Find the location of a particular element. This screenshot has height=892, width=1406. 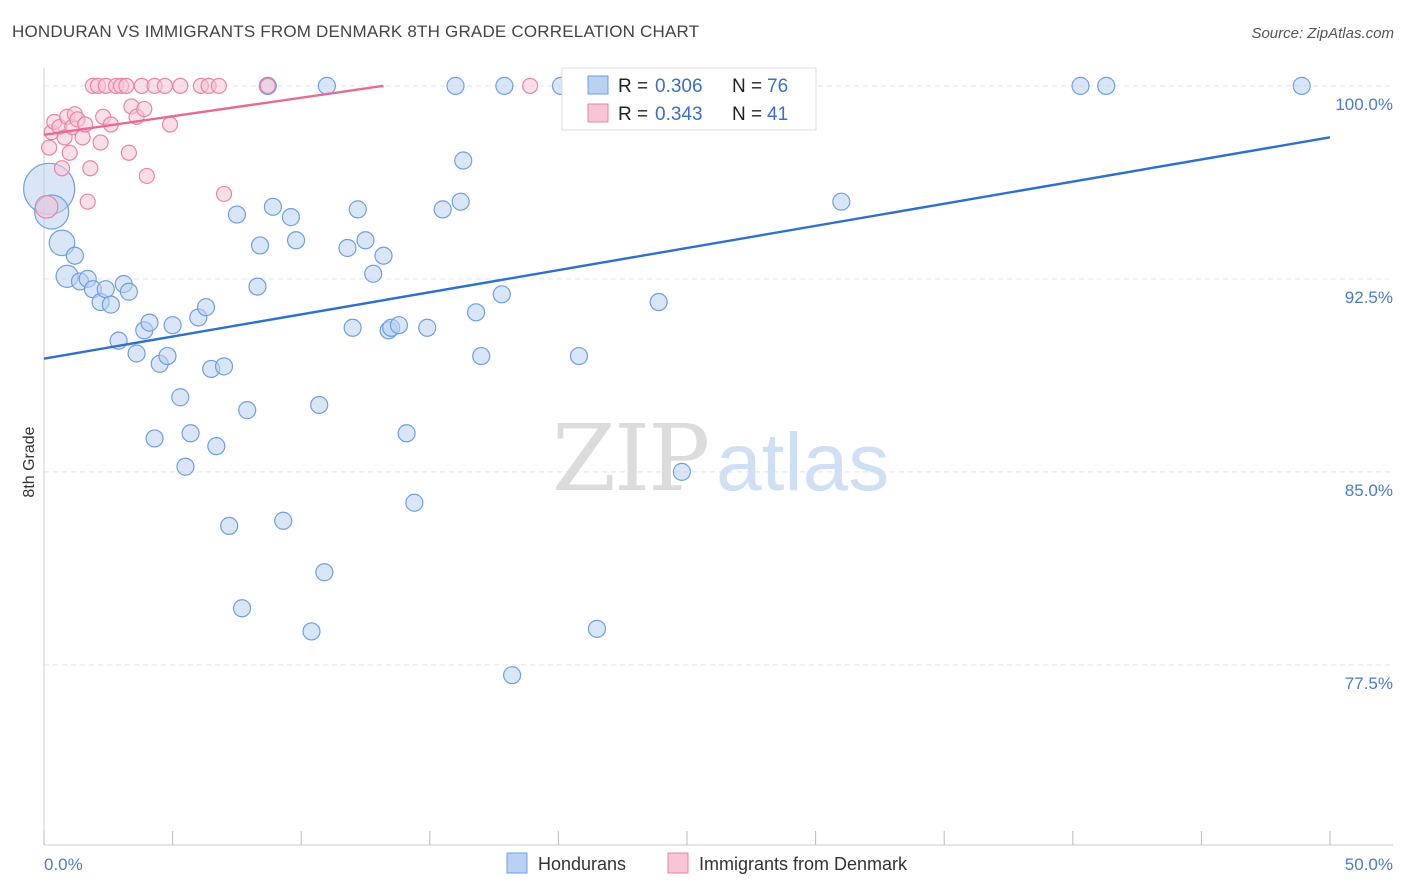

stats-n-value-1: 41 is located at coordinates (777, 114).